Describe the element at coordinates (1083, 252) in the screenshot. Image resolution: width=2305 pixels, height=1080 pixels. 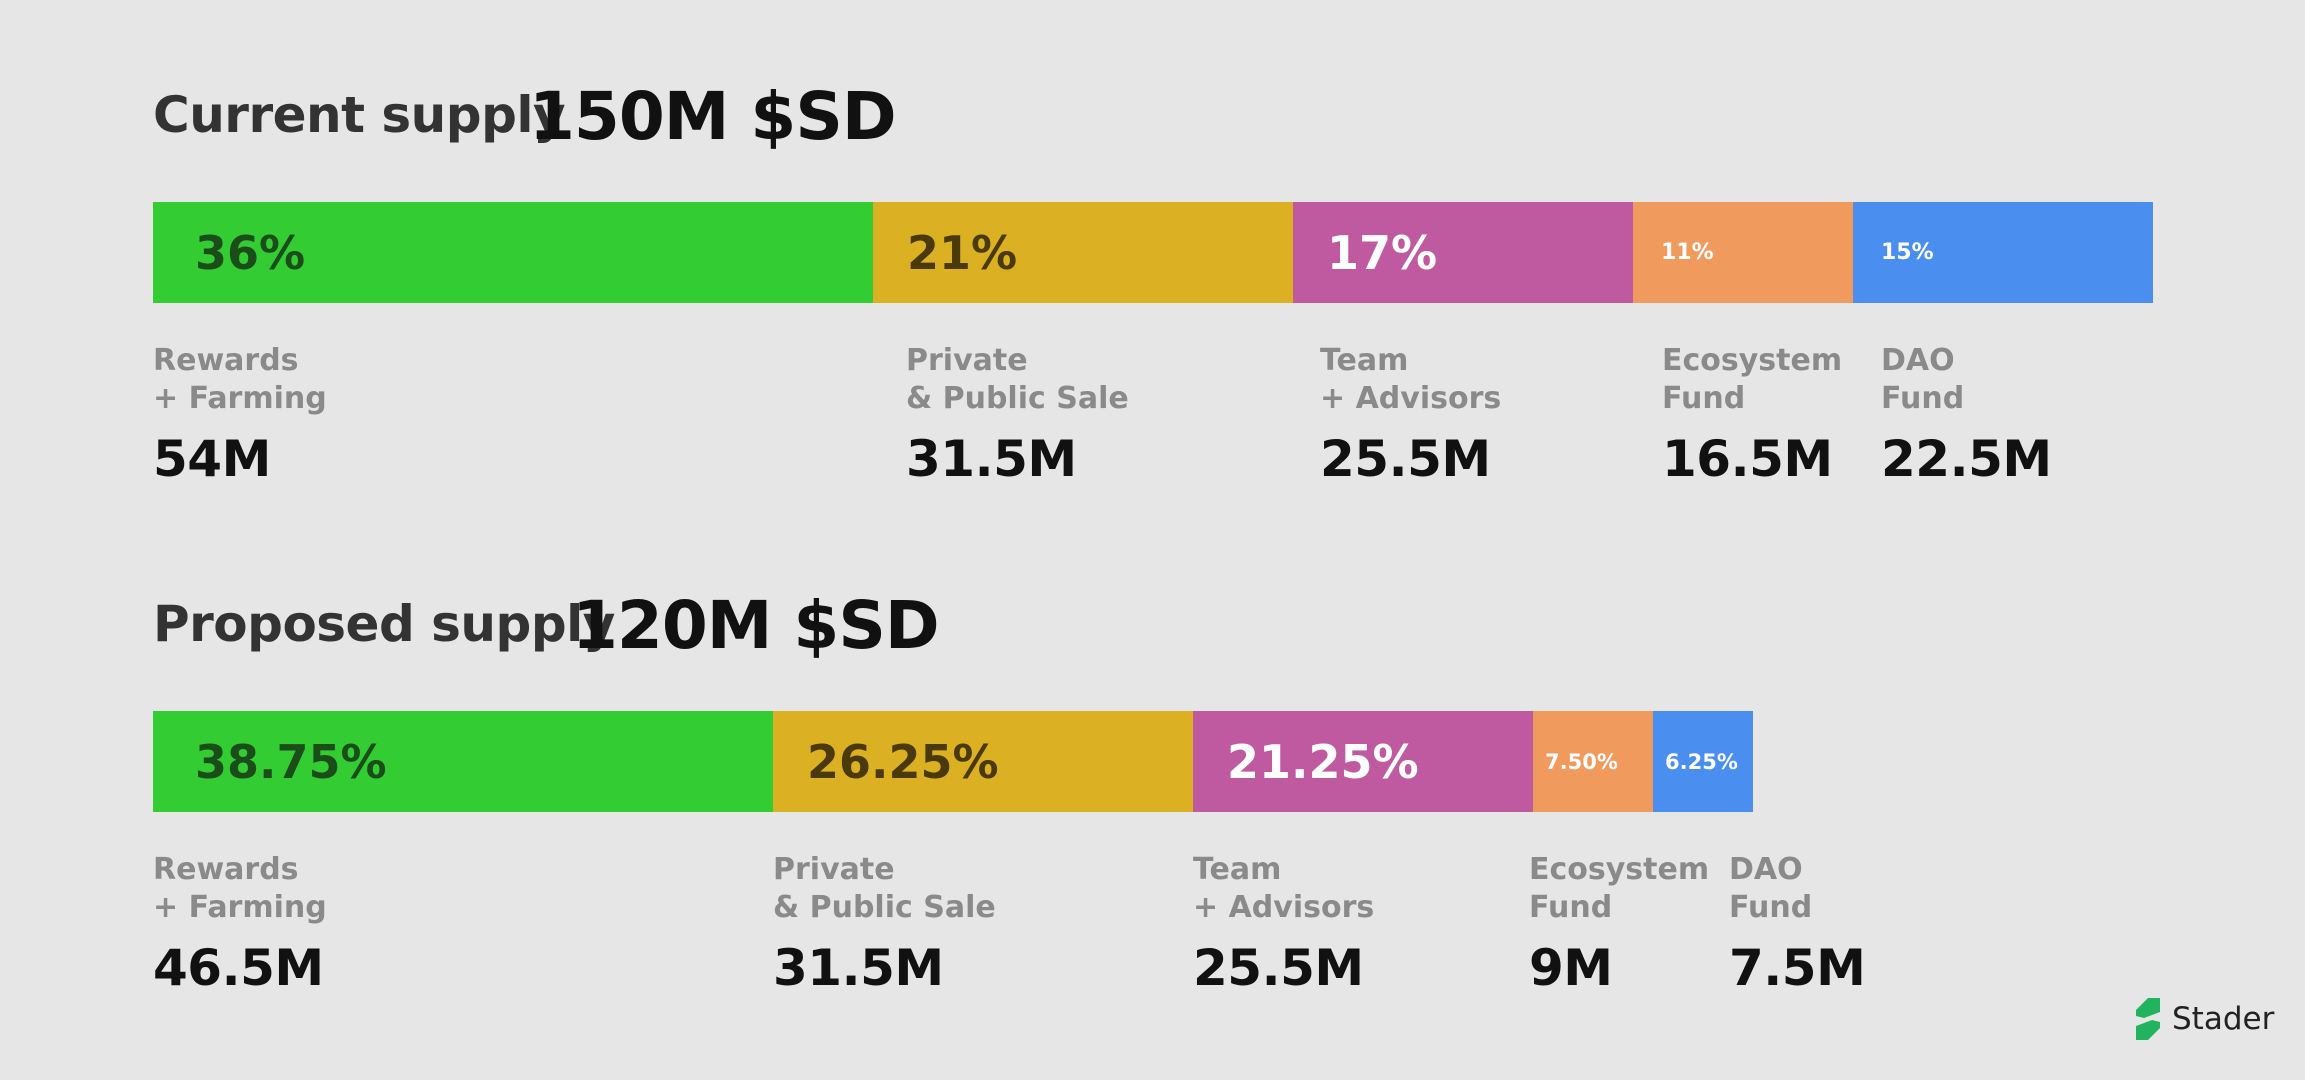
I see `current-segment-sale: 21%` at that location.